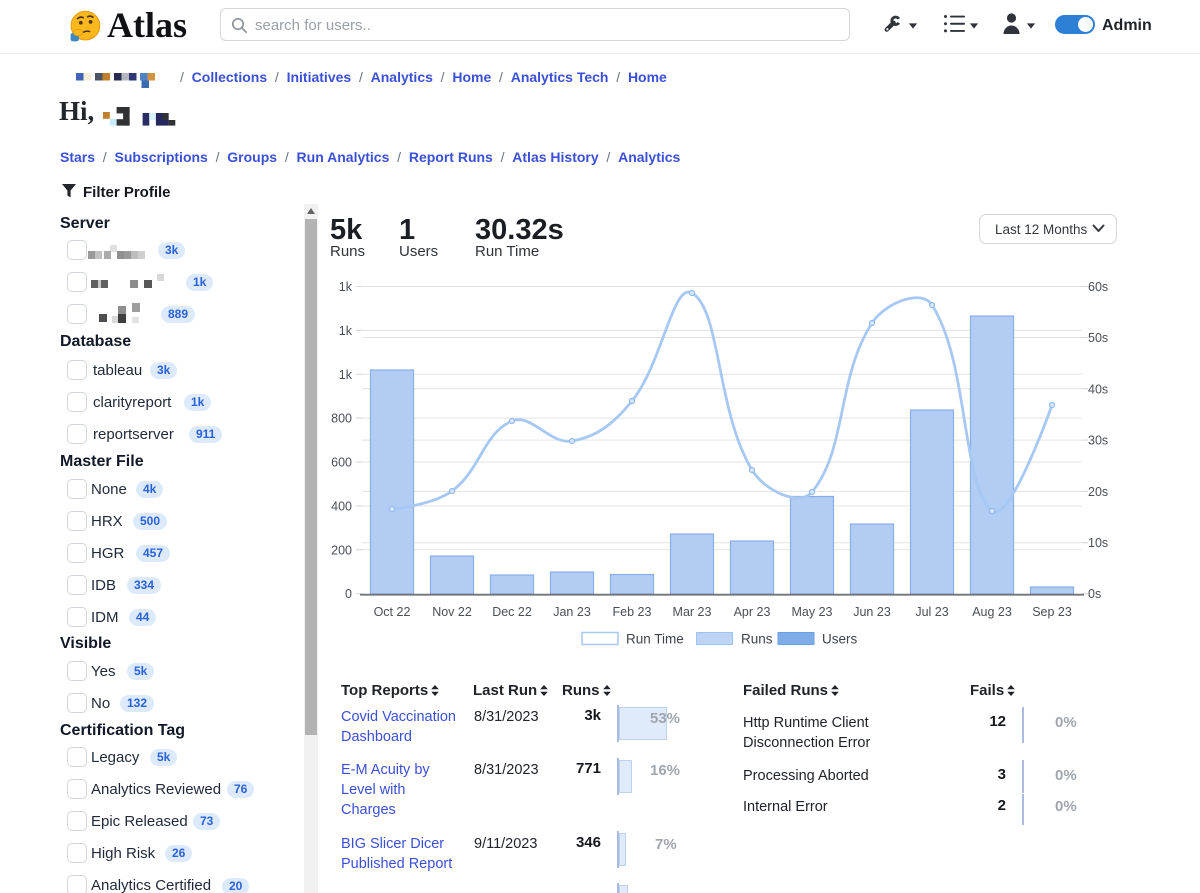  I want to click on svg-text: Users, so click(840, 639).